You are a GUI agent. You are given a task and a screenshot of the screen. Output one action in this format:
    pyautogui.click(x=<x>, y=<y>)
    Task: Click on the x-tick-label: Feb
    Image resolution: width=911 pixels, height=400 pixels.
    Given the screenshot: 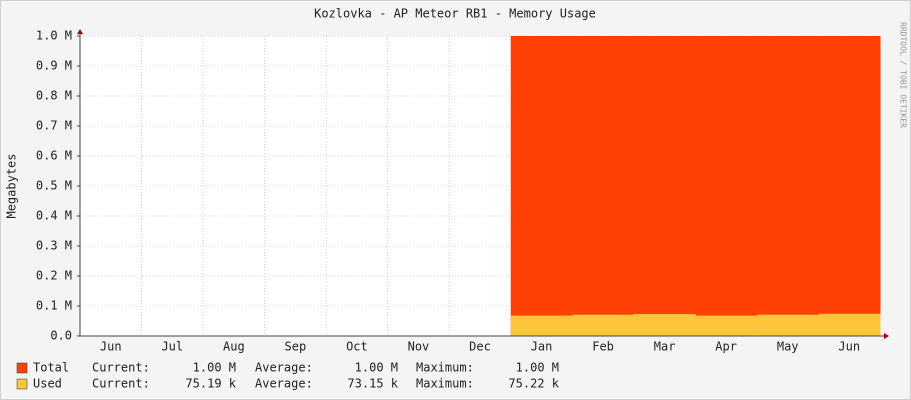 What is the action you would take?
    pyautogui.click(x=603, y=347)
    